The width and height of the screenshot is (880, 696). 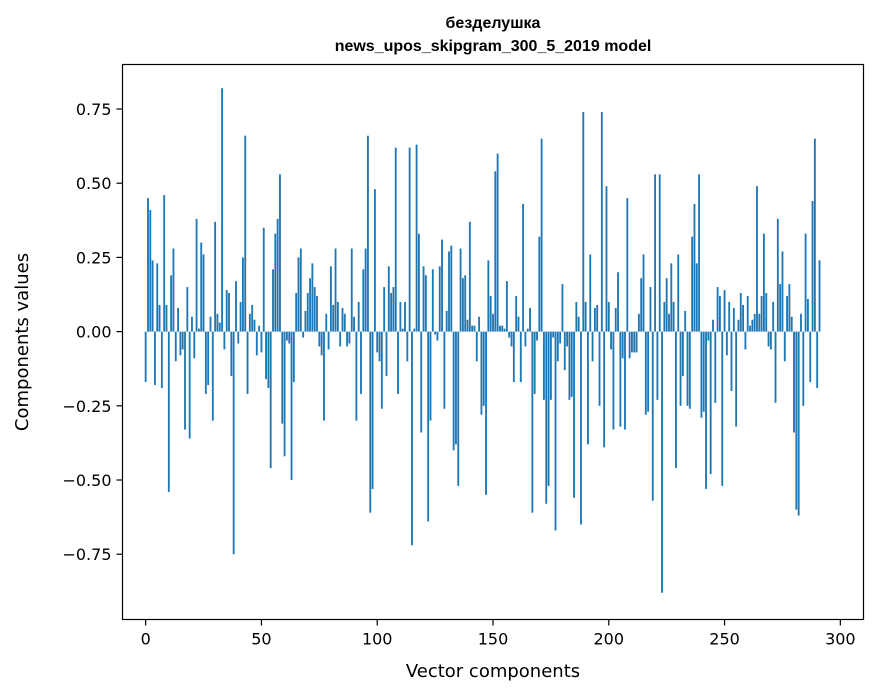 What do you see at coordinates (493, 639) in the screenshot?
I see `x-tick-label: 150` at bounding box center [493, 639].